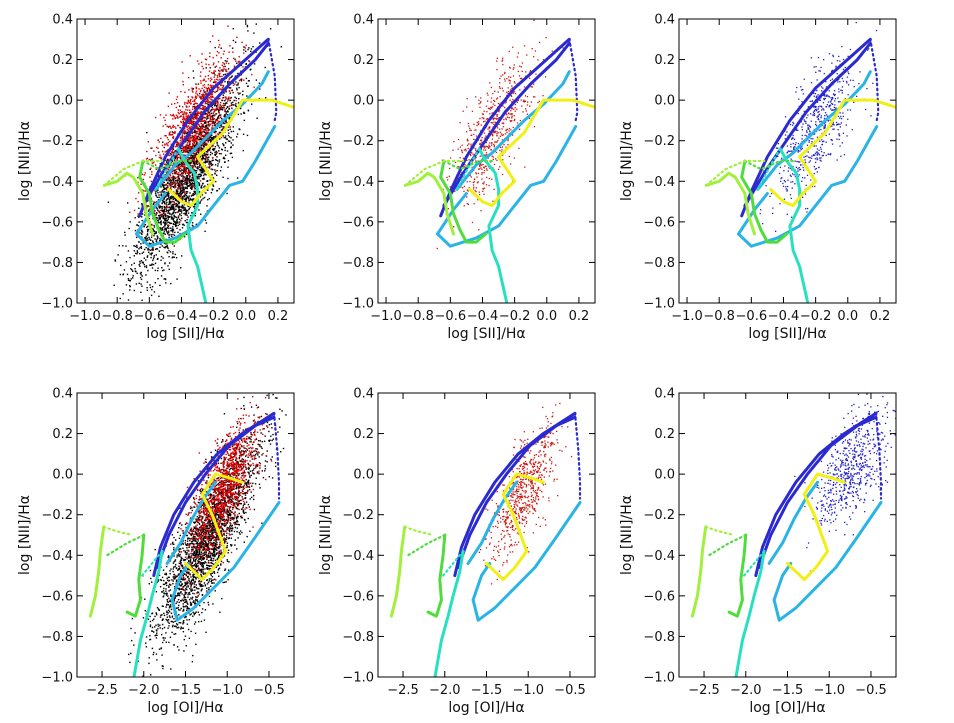  Describe the element at coordinates (486, 161) in the screenshot. I see `axes-frame` at that location.